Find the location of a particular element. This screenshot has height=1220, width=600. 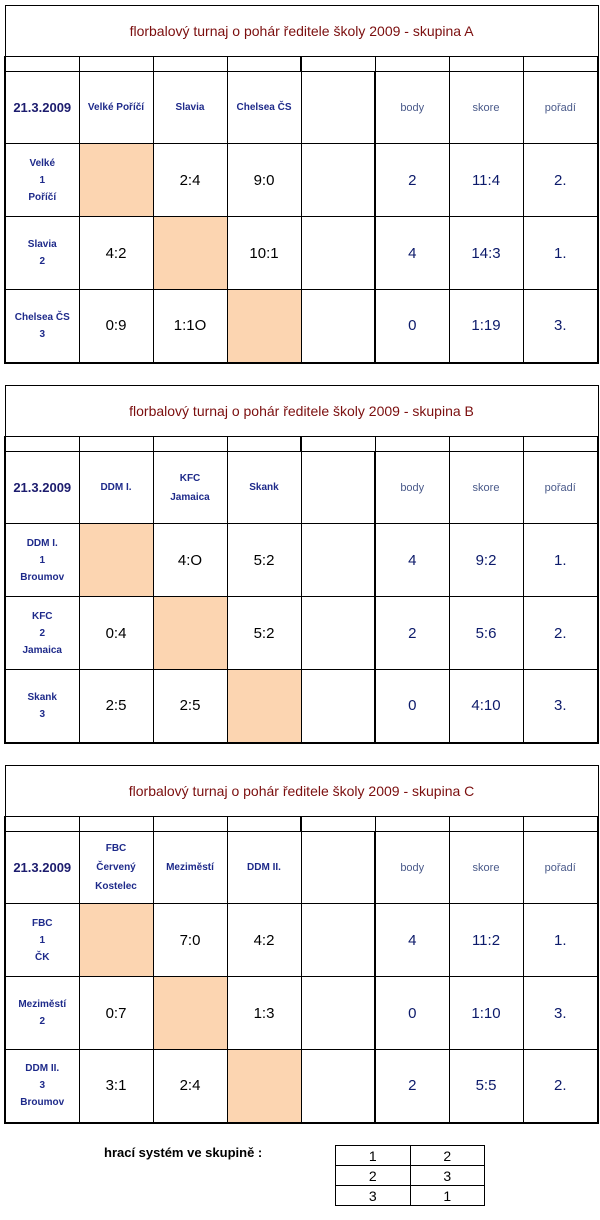

system-row: 3 1 is located at coordinates (410, 1195).